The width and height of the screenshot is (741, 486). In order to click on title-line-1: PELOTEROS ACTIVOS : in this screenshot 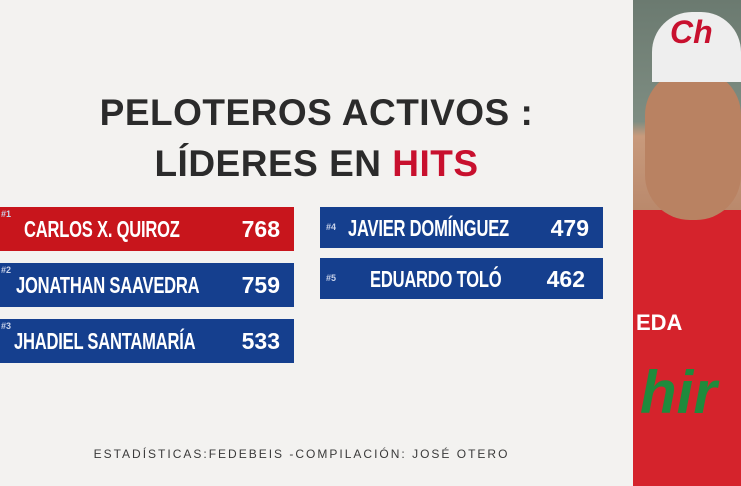, I will do `click(316, 112)`.